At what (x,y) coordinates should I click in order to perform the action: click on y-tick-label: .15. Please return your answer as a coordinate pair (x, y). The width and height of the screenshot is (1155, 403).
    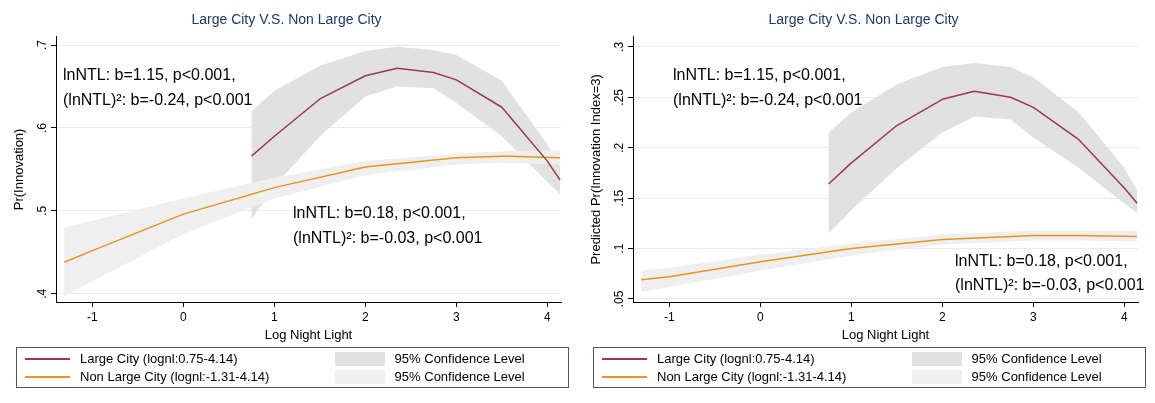
    Looking at the image, I should click on (619, 198).